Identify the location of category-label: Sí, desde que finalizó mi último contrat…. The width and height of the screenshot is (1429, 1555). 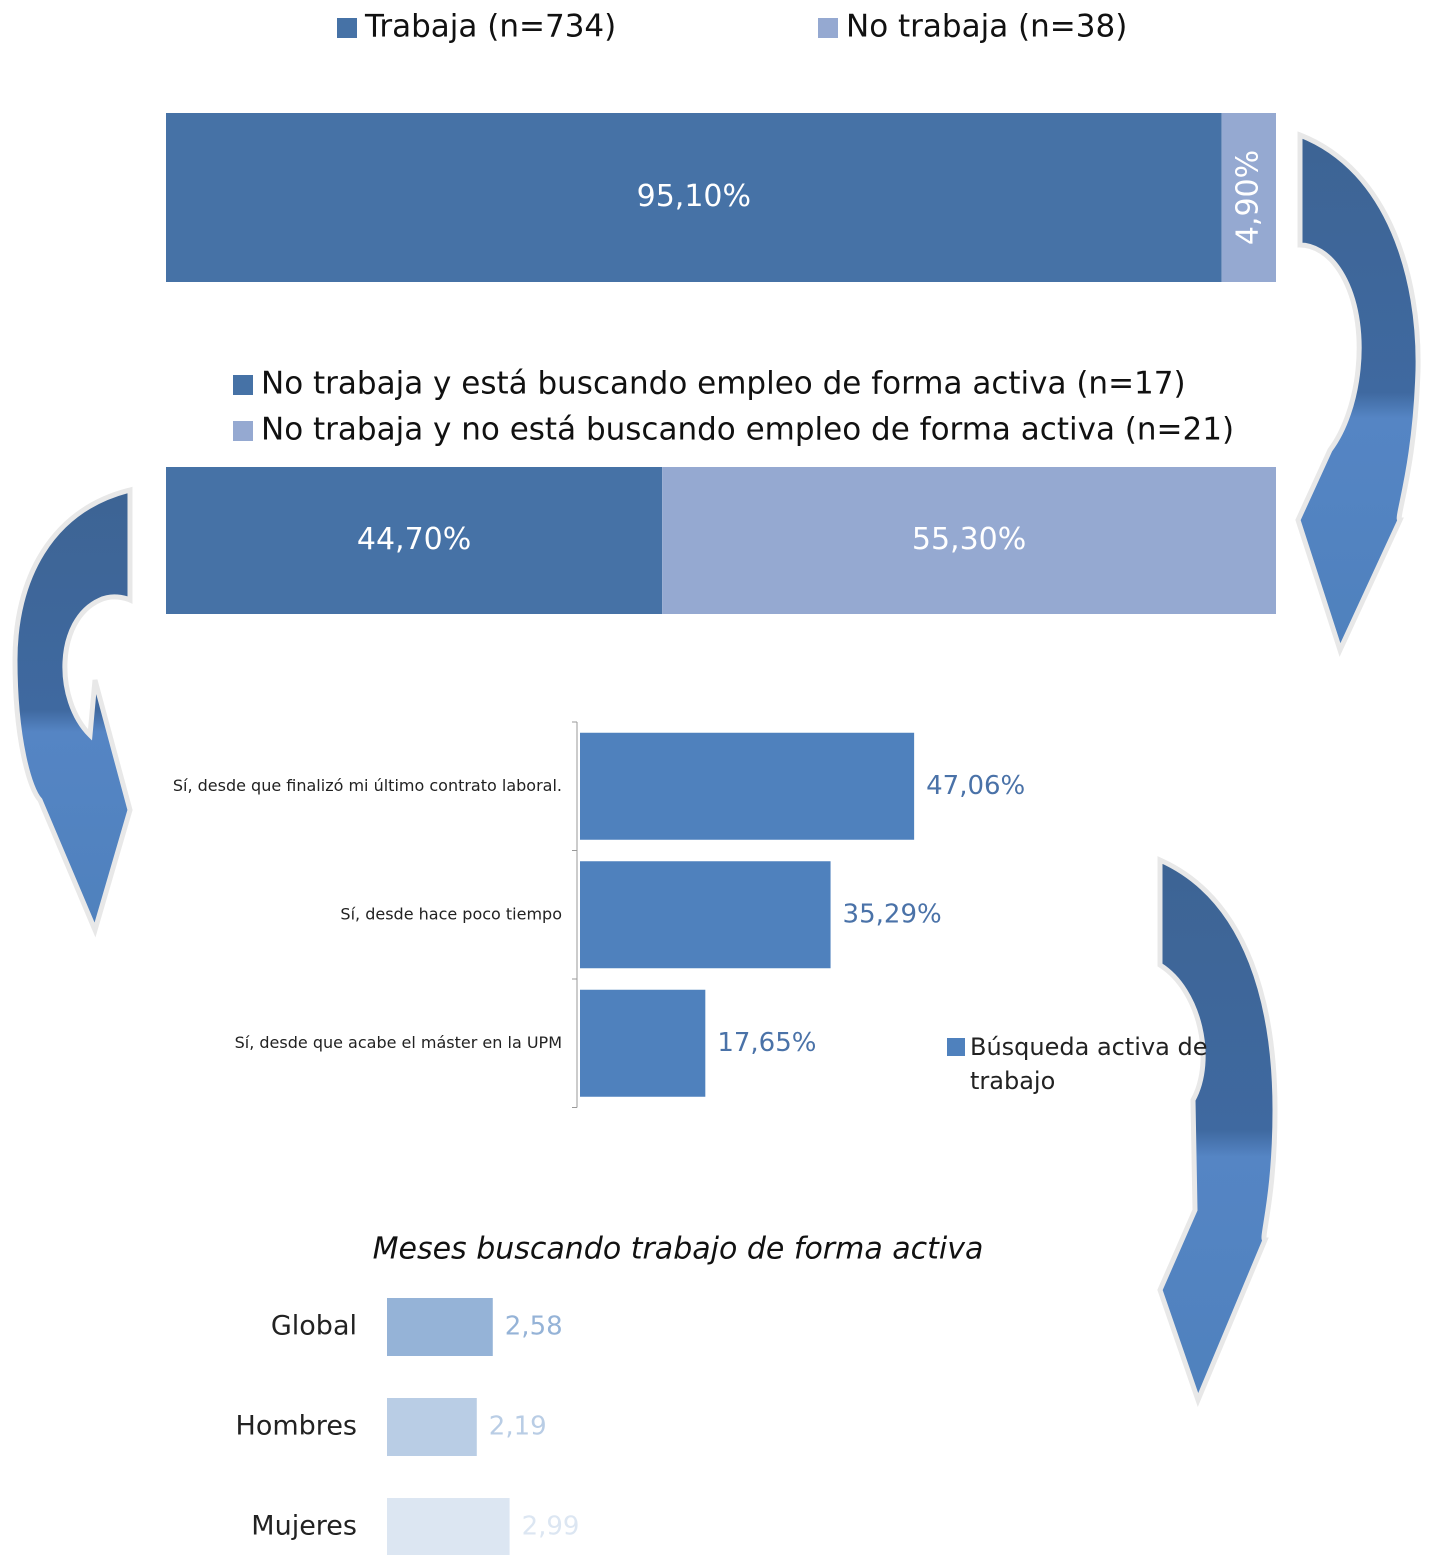
(367, 785).